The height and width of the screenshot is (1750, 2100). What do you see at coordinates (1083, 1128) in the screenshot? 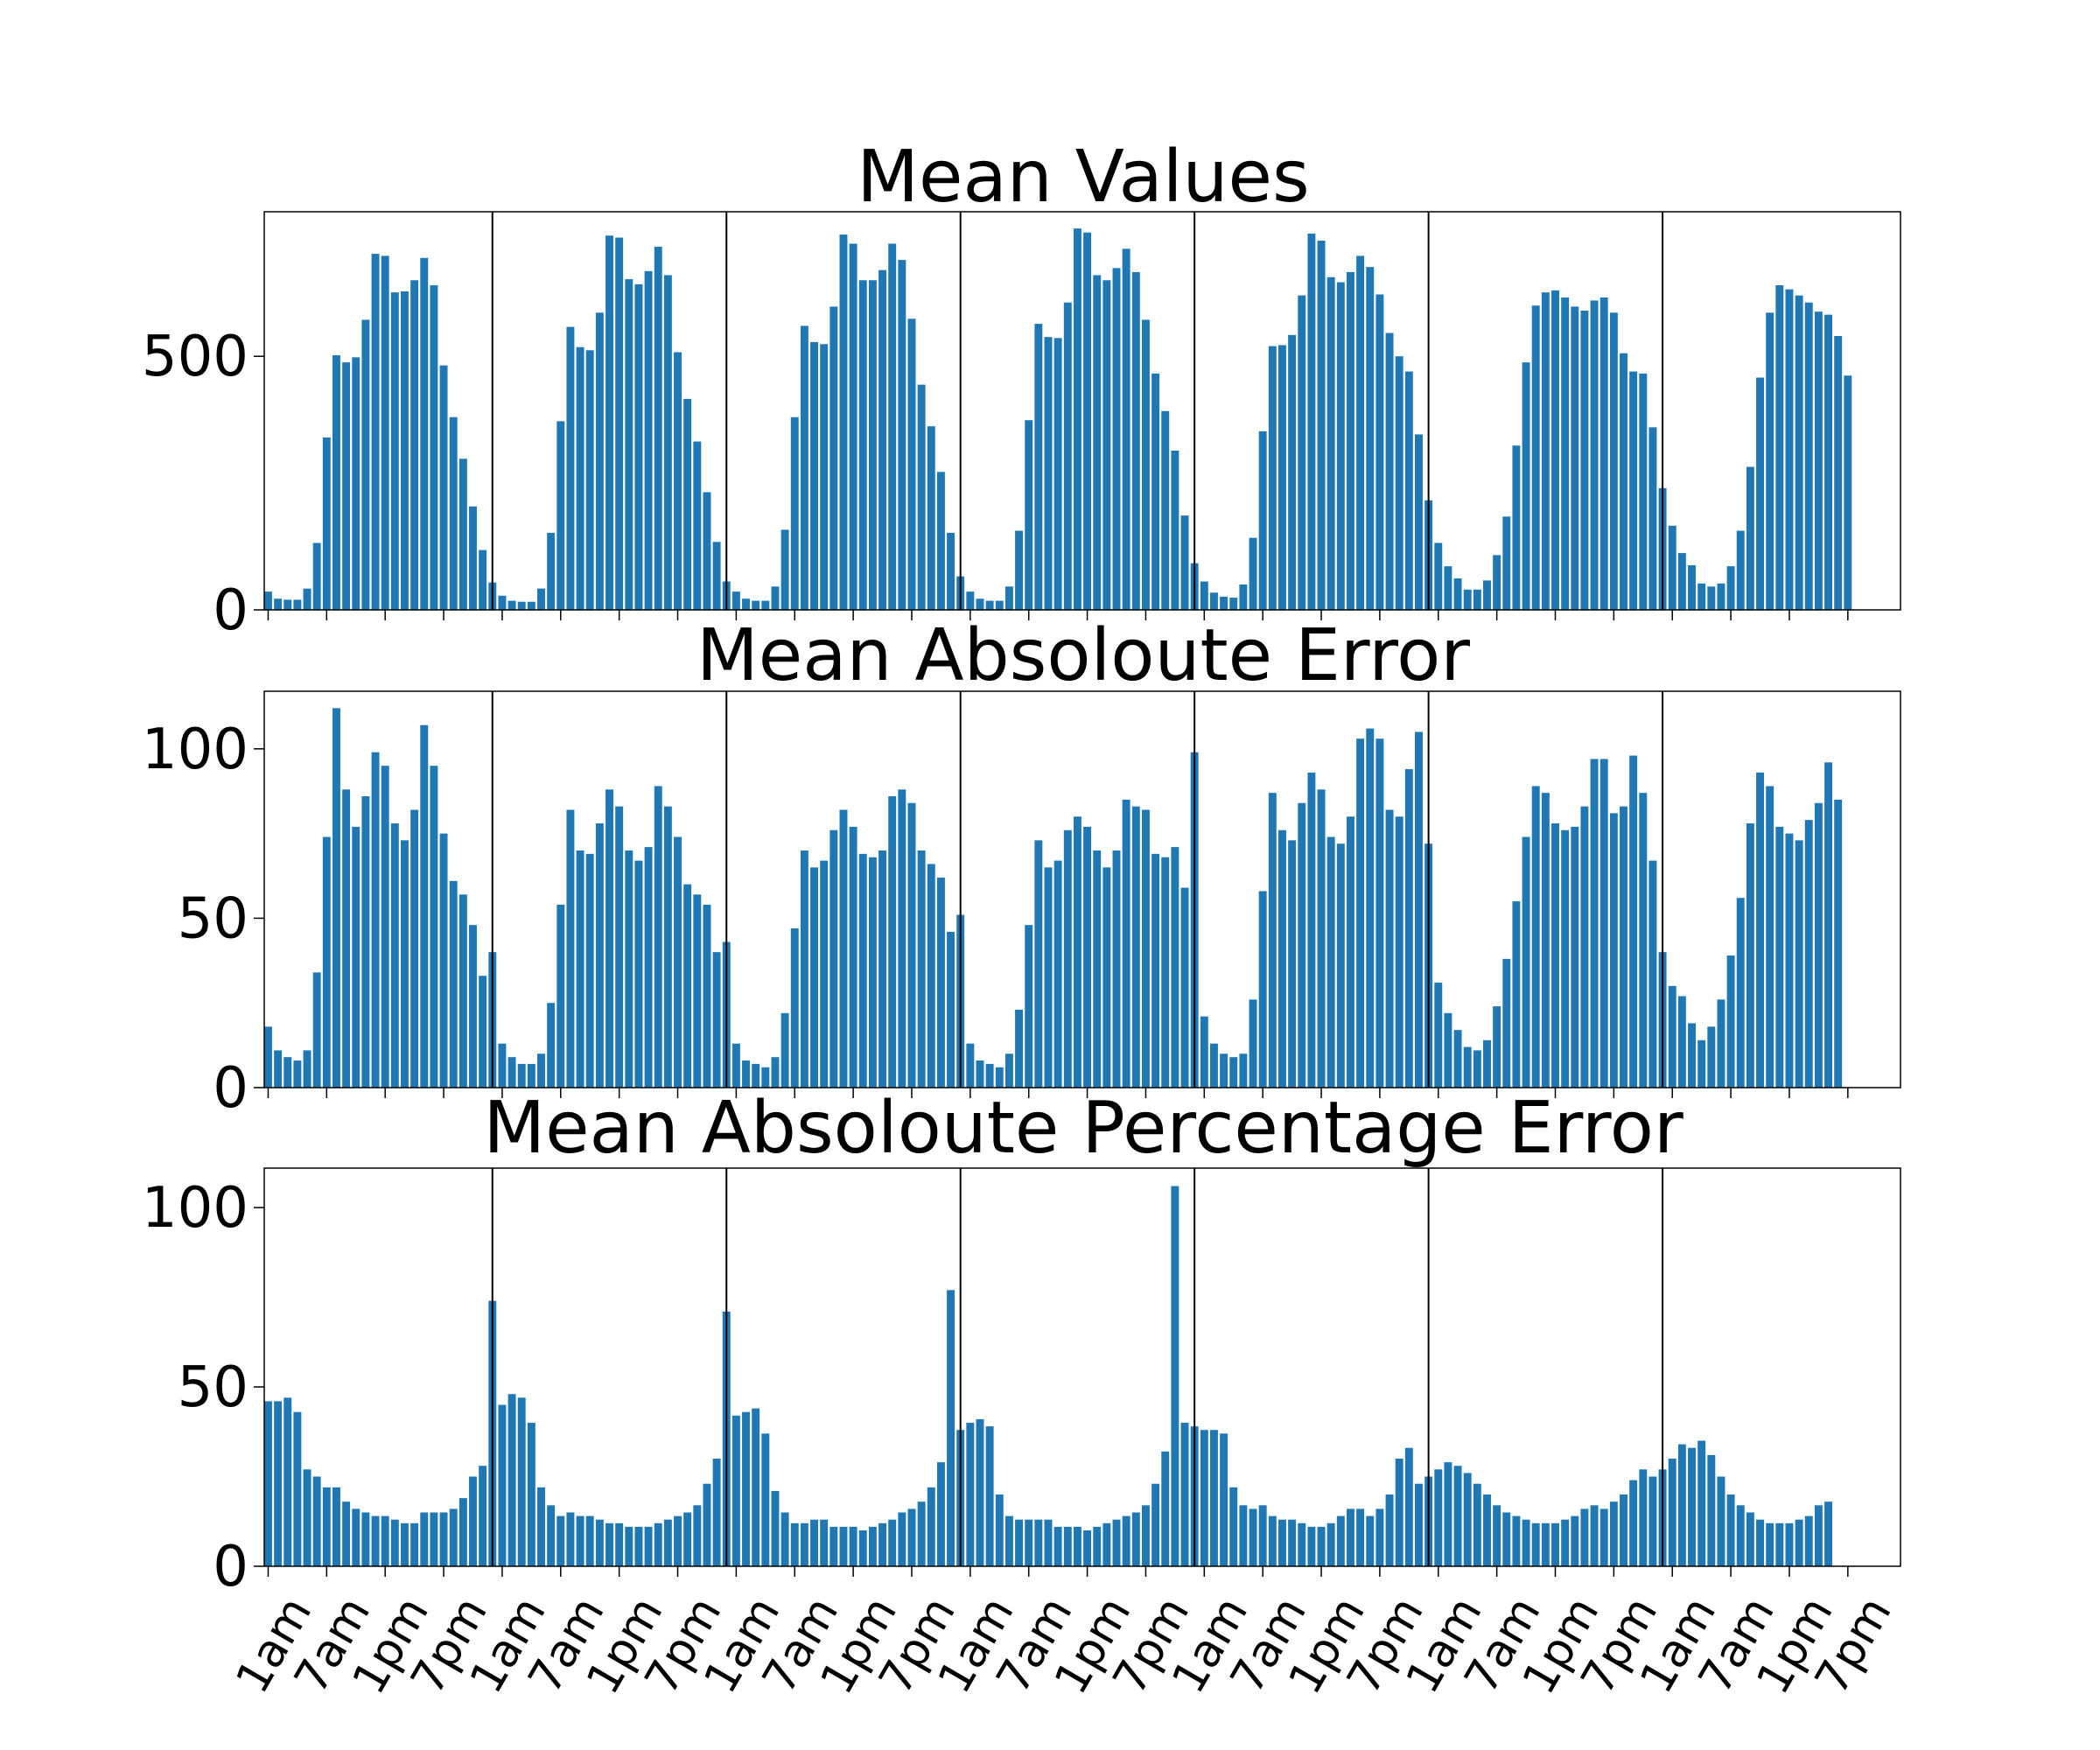
I see `mape-title: Mean Absoloute Percentage Error` at bounding box center [1083, 1128].